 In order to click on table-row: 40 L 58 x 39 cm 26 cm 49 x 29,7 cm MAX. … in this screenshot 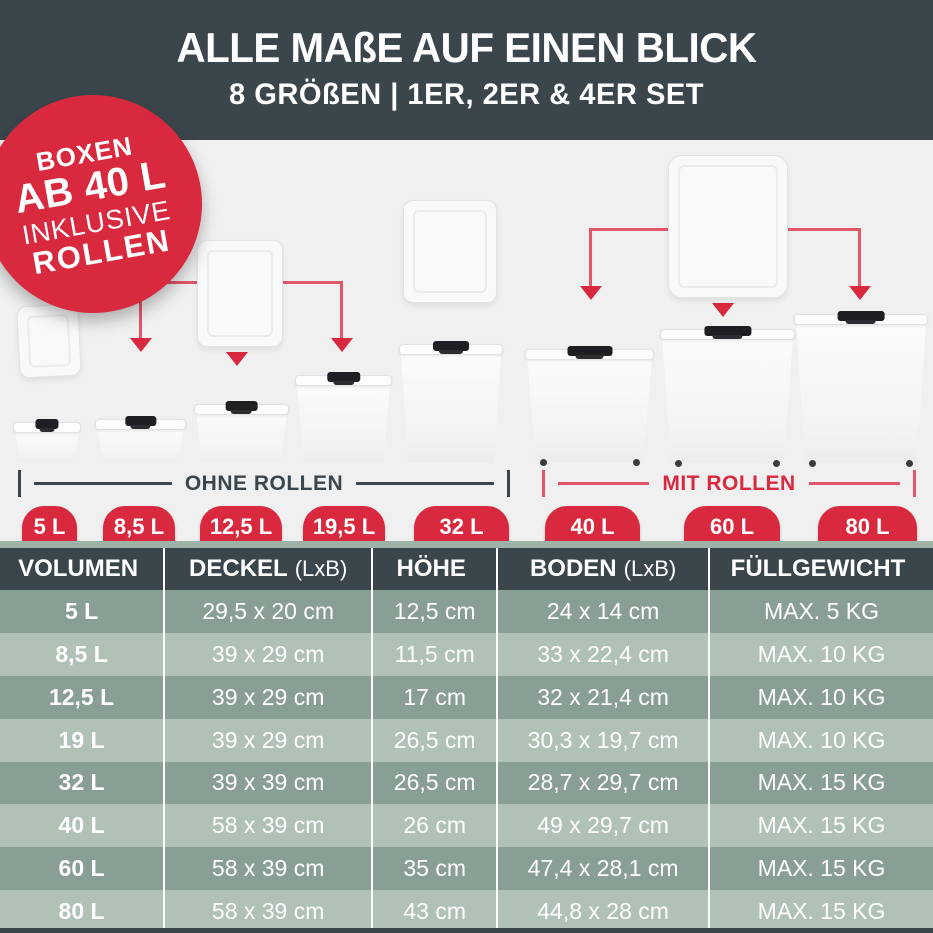, I will do `click(466, 826)`.